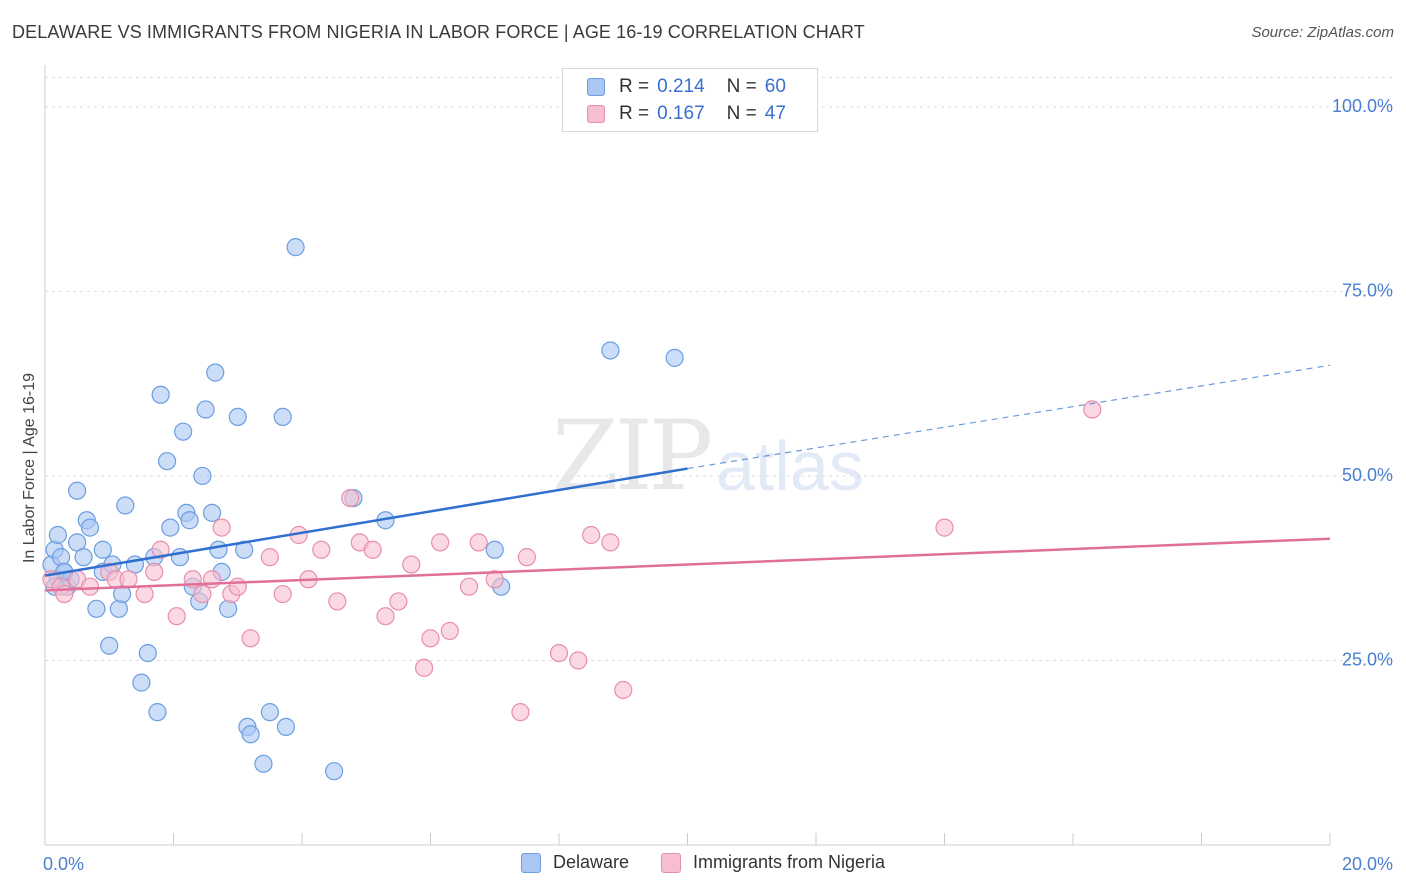  I want to click on delaware-trendline, so click(366, 522).